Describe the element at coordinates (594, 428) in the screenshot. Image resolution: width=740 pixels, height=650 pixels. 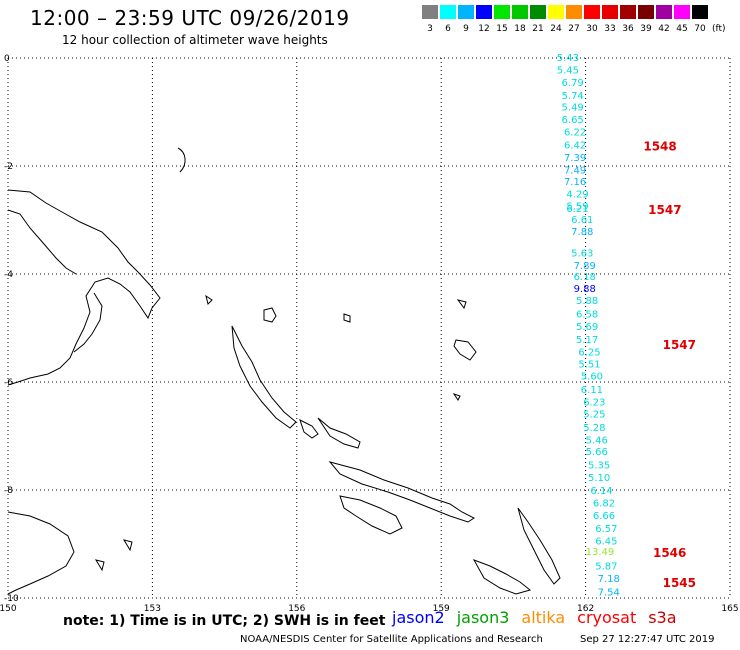
I see `wave-height-value: 5.28` at that location.